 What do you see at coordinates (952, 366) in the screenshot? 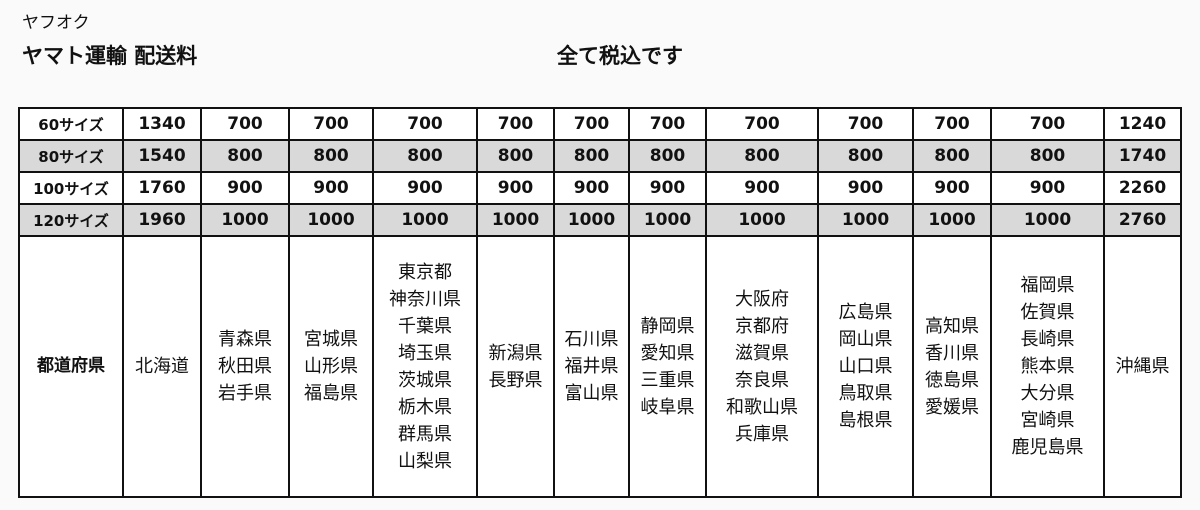
I see `prefecture-group: 高知県香川県徳島県愛媛県` at bounding box center [952, 366].